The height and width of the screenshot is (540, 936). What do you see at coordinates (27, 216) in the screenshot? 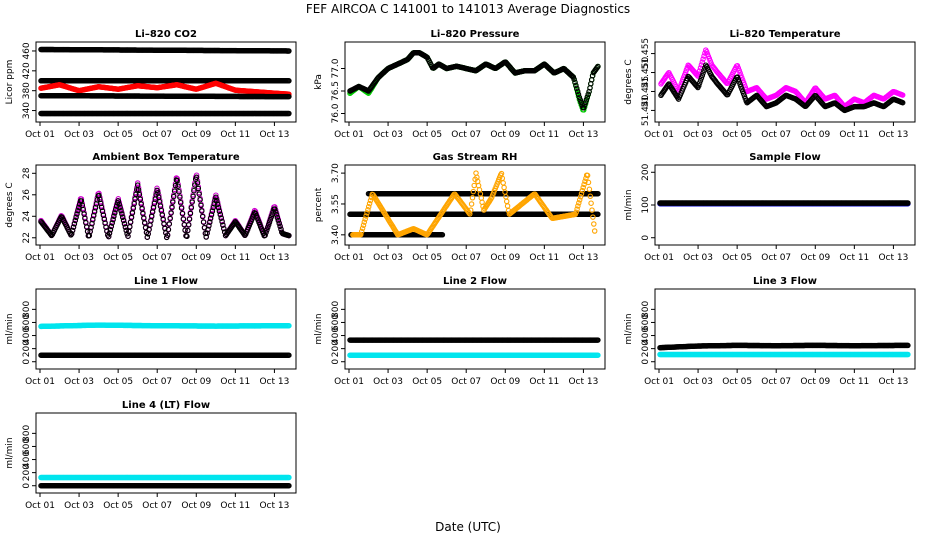
I see `y-tick-label: 24` at bounding box center [27, 216].